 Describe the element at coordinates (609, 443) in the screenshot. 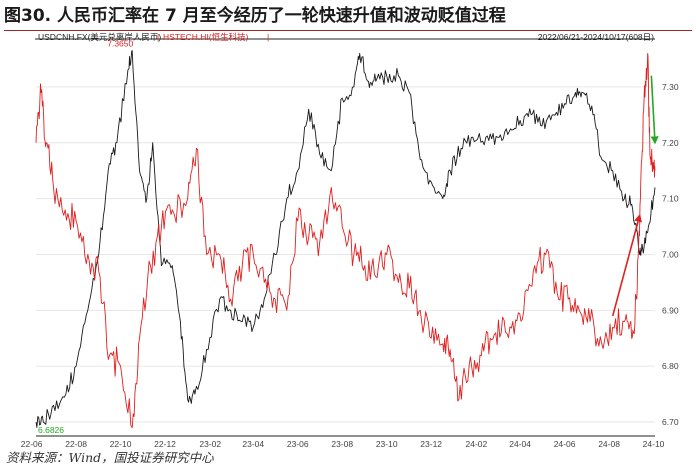

I see `x-tick-label-13: 24-08` at that location.